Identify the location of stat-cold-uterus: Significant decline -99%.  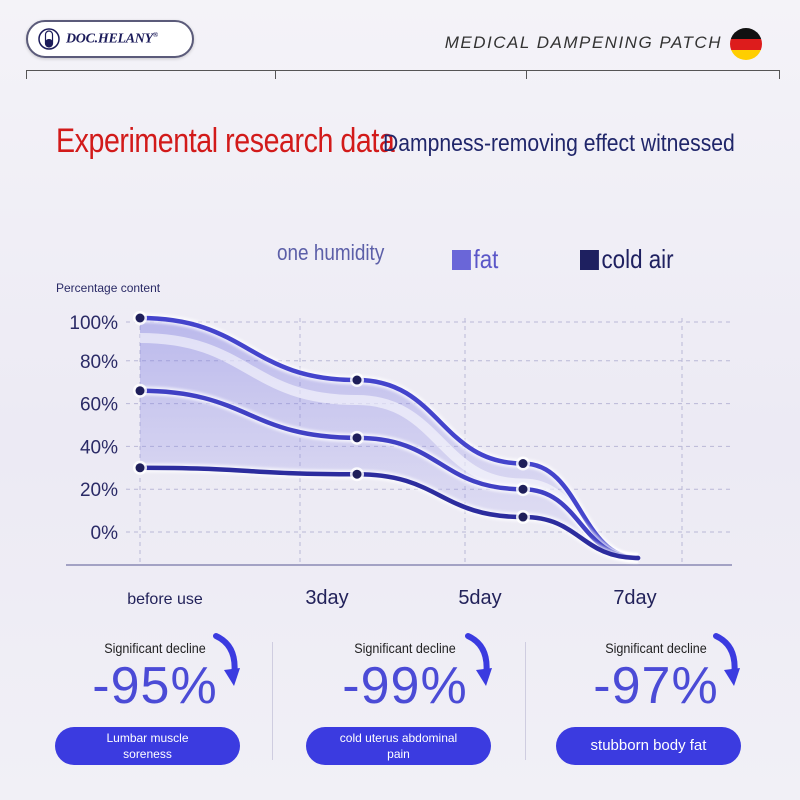
(405, 678).